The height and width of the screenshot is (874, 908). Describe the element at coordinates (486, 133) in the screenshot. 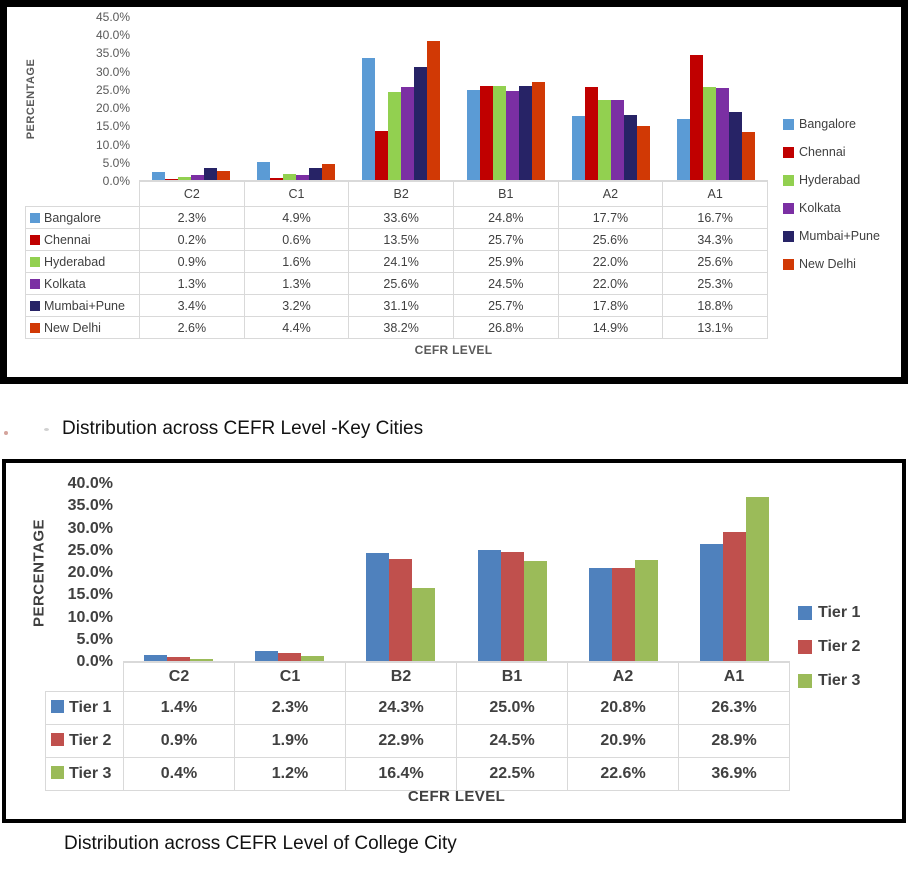

I see `bar-chennai-B1` at that location.